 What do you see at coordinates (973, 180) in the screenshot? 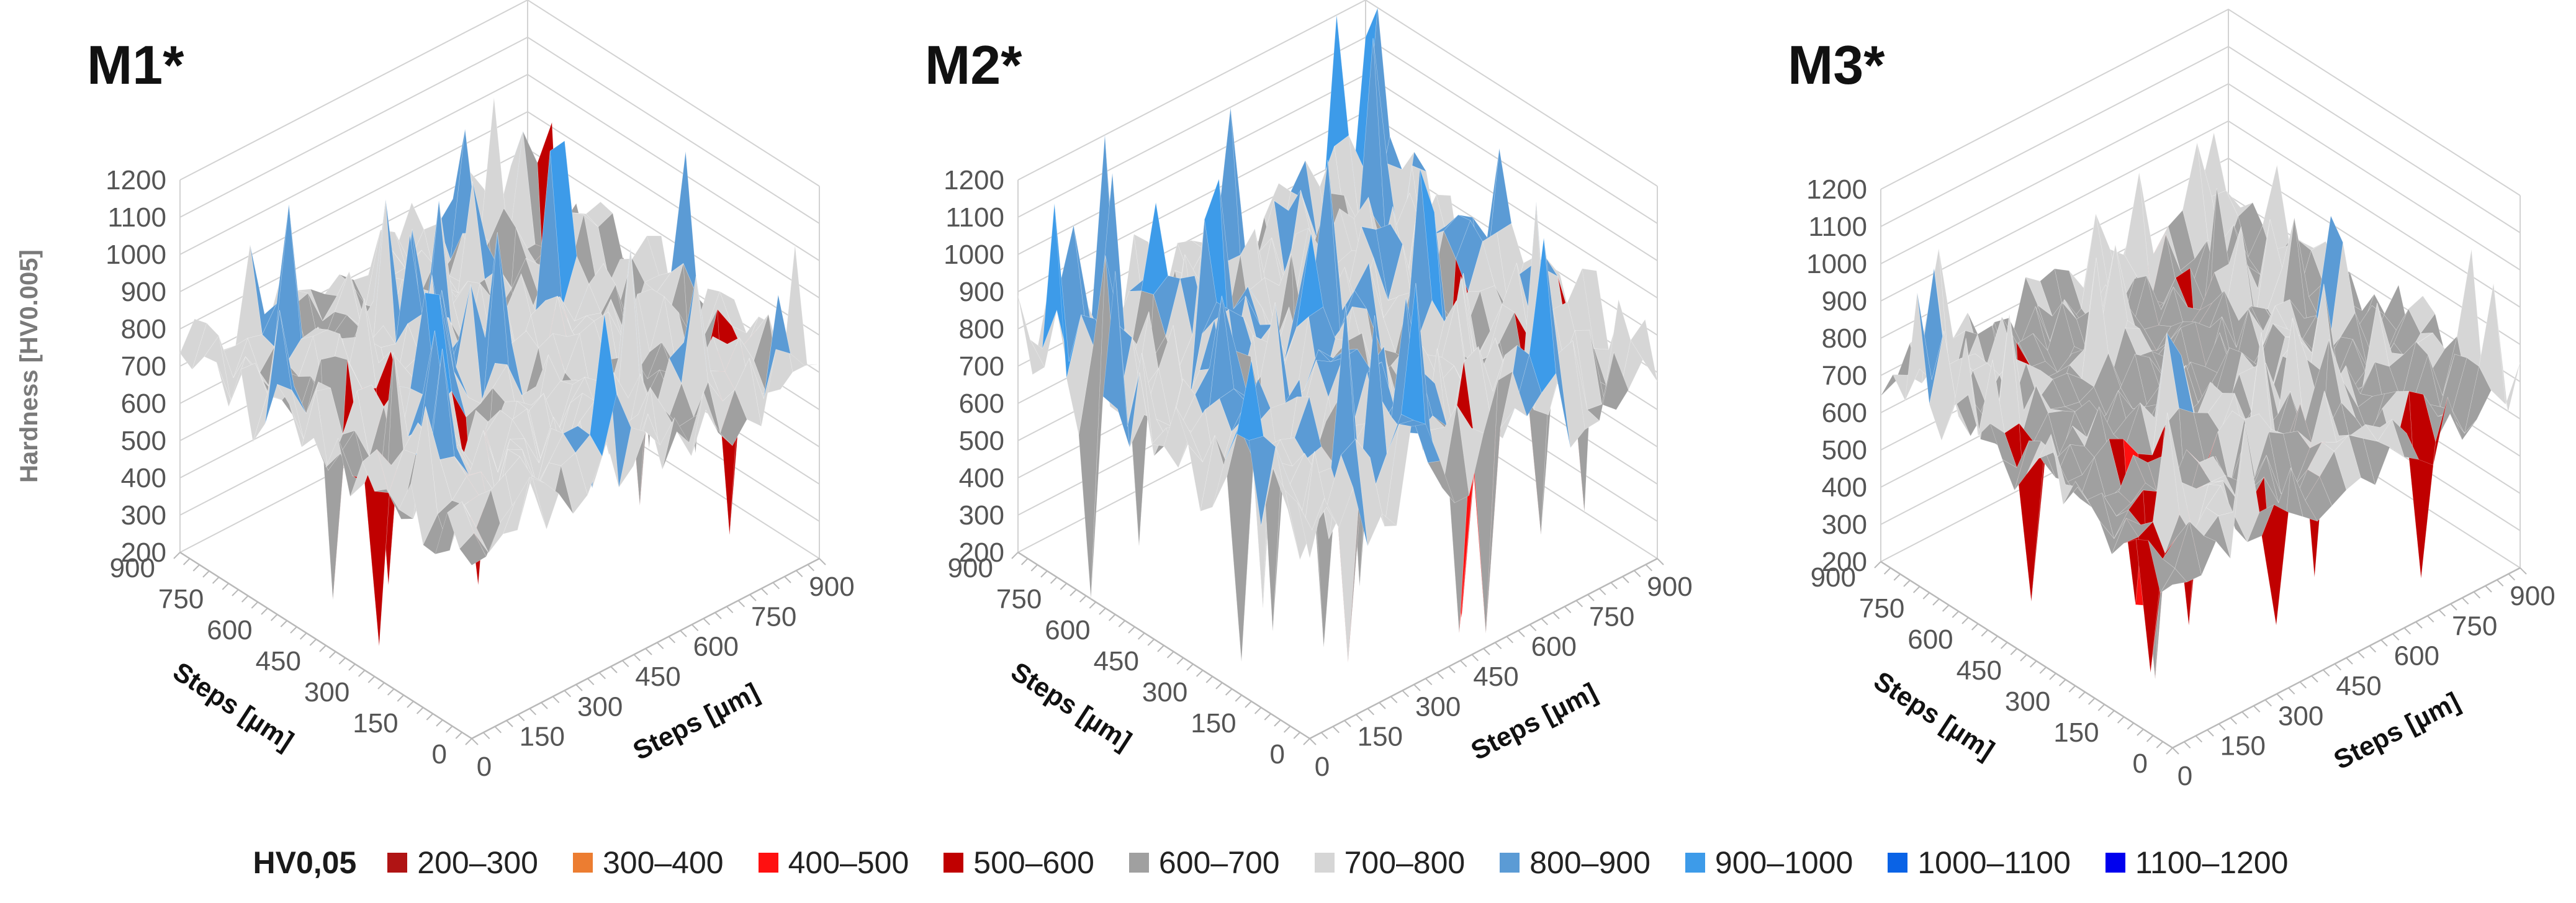
I see `z-tick-label: 1200` at bounding box center [973, 180].